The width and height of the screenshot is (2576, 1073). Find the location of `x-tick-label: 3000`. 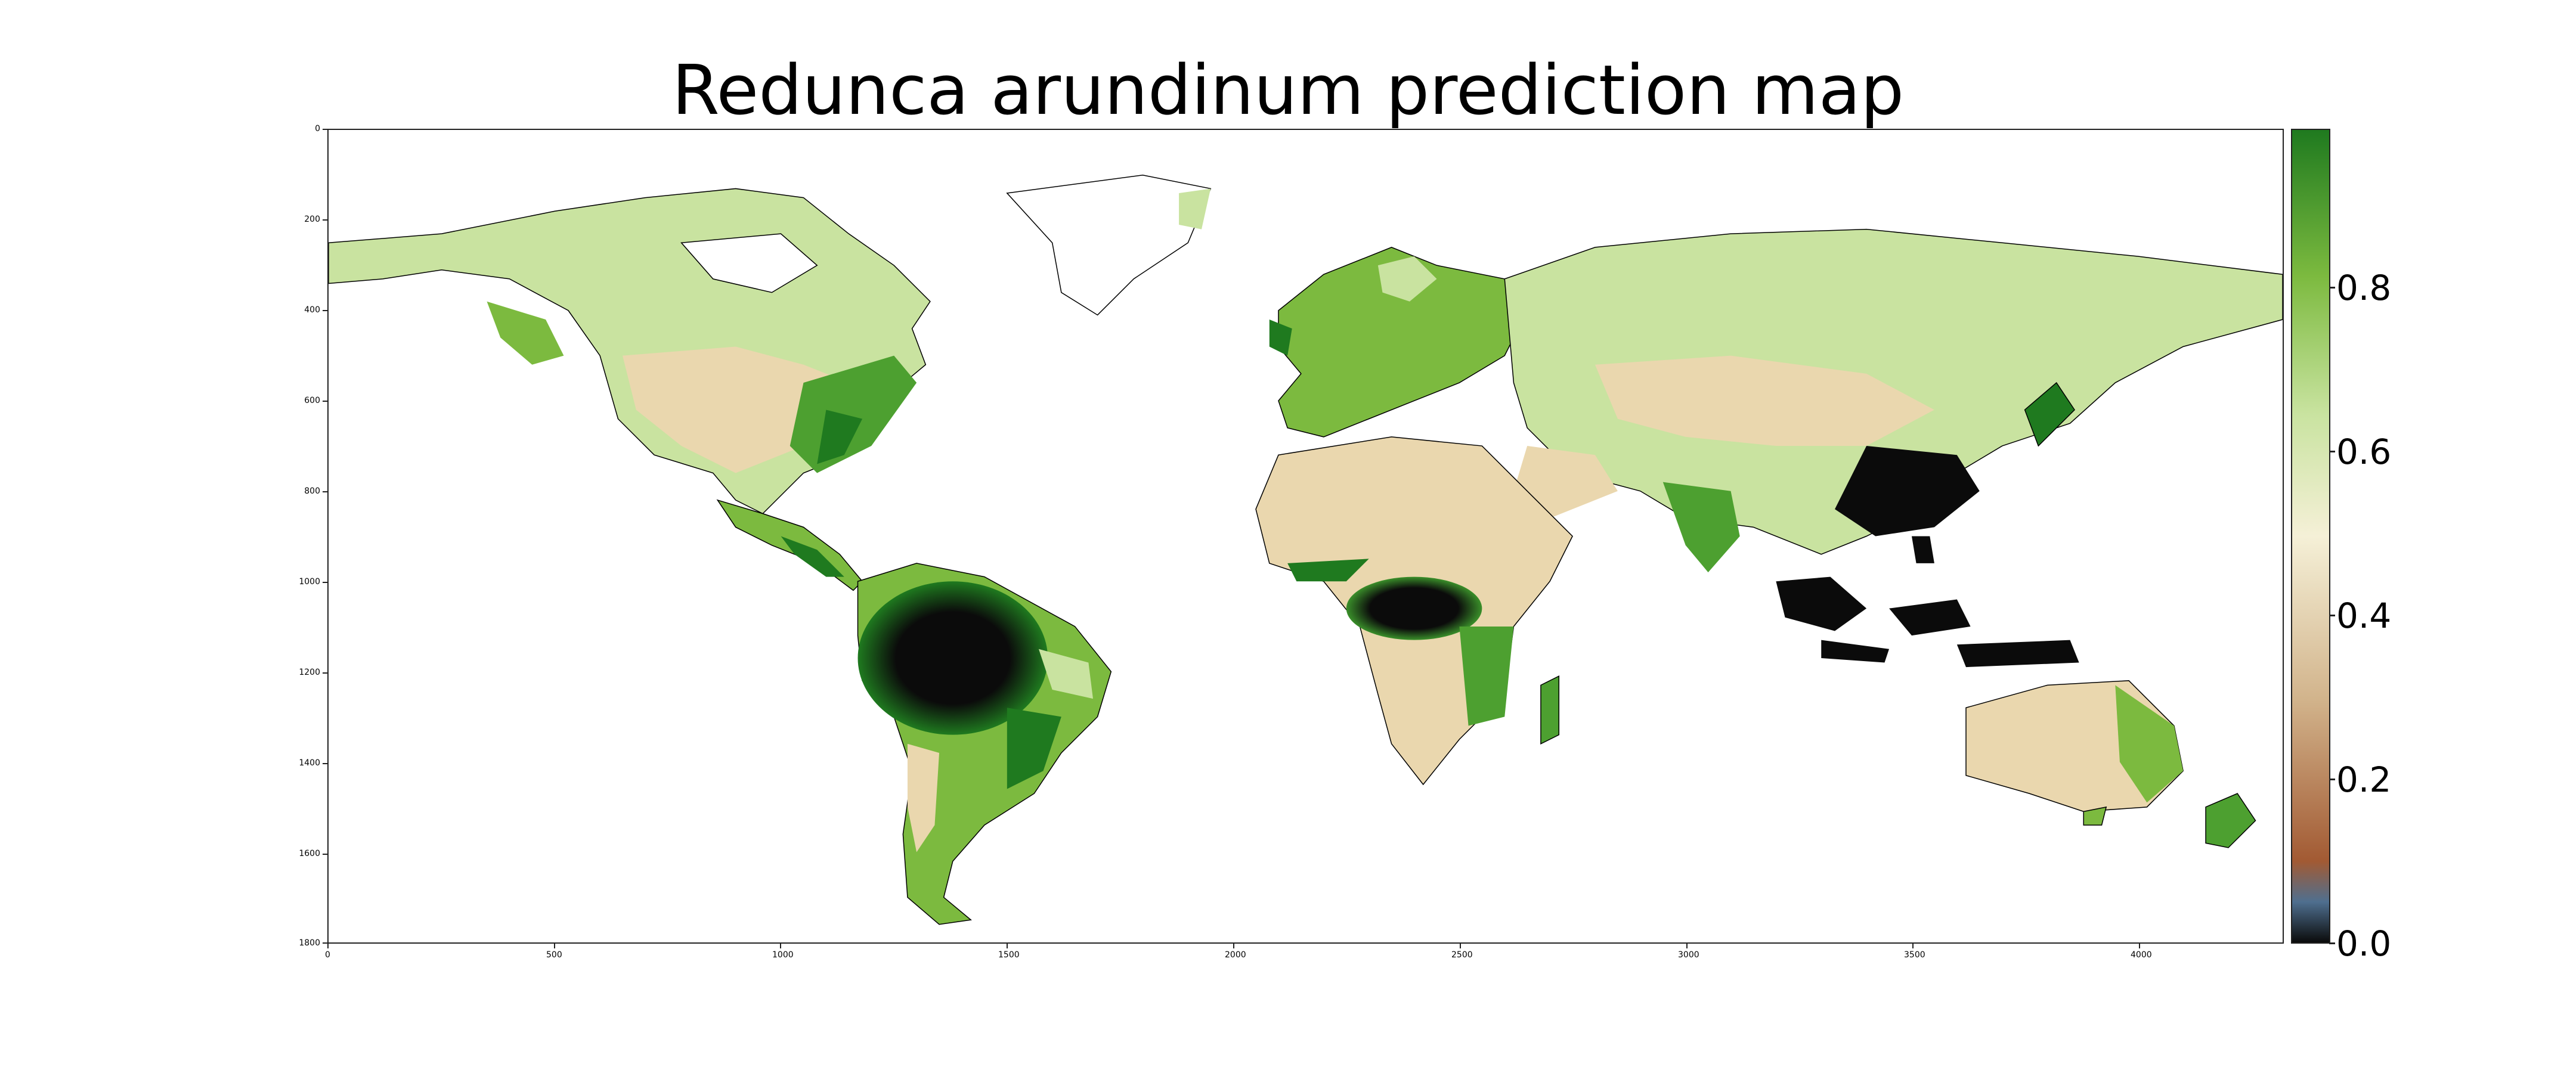

x-tick-label: 3000 is located at coordinates (1689, 955).